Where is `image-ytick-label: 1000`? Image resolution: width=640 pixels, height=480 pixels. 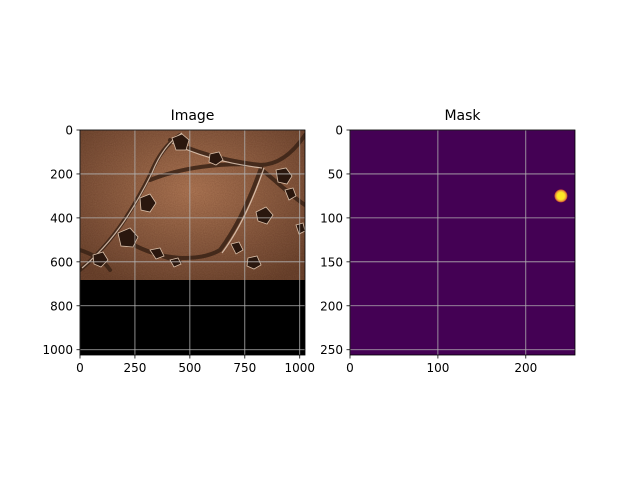
image-ytick-label: 1000 is located at coordinates (57, 350).